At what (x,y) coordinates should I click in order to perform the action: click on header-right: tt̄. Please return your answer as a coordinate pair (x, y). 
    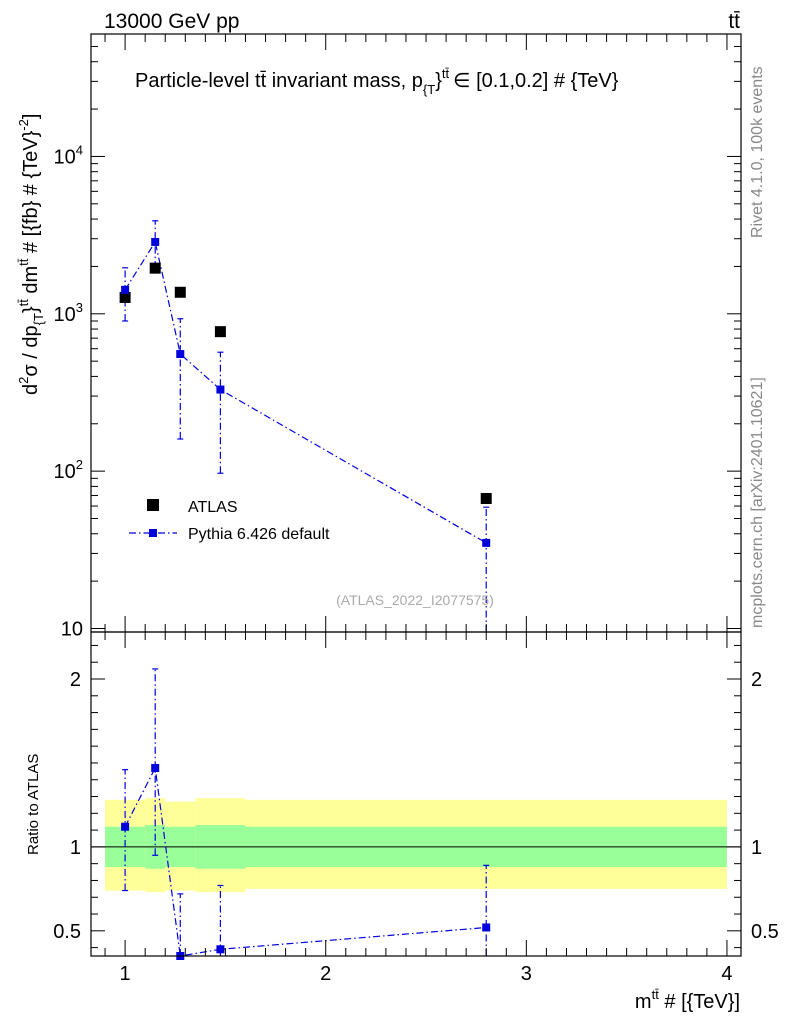
    Looking at the image, I should click on (734, 21).